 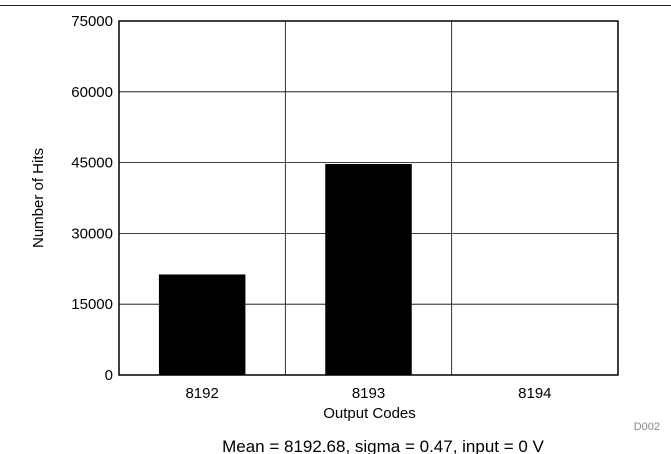 I want to click on y-tick-labels: 0 15000 30000 45000 60000 75000, so click(x=92, y=198).